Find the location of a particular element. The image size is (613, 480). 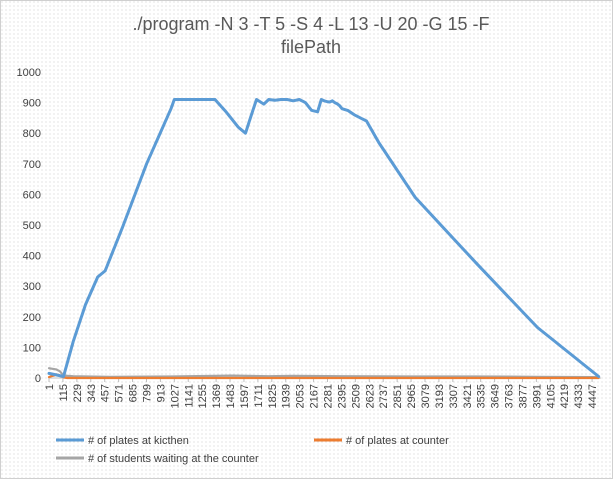

y-tick-label: 300 is located at coordinates (32, 287).